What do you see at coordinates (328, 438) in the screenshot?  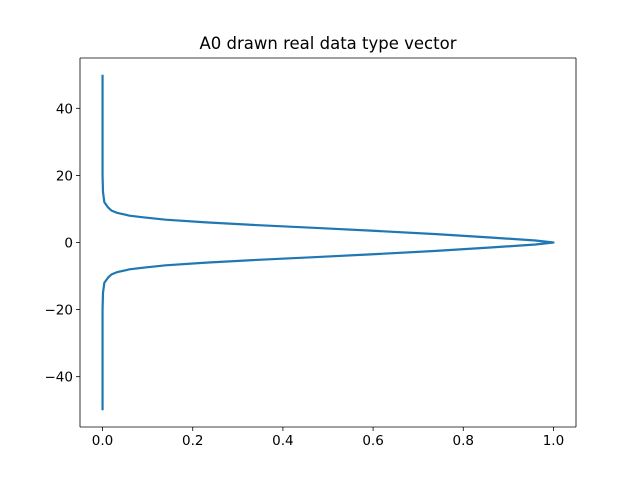 I see `x-axis-ticks: 0.0 0.2 0.4 0.6 0.8 1.0` at bounding box center [328, 438].